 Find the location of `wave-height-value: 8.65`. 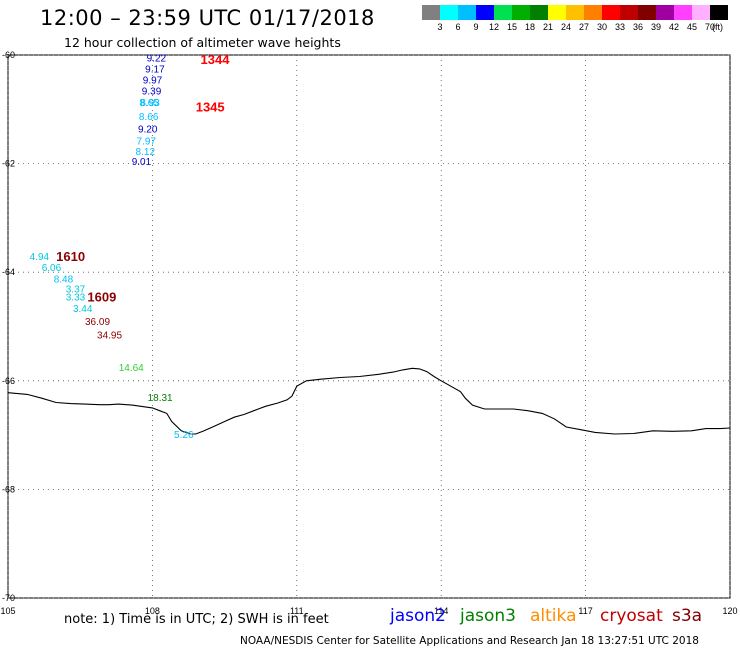

wave-height-value: 8.65 is located at coordinates (149, 103).